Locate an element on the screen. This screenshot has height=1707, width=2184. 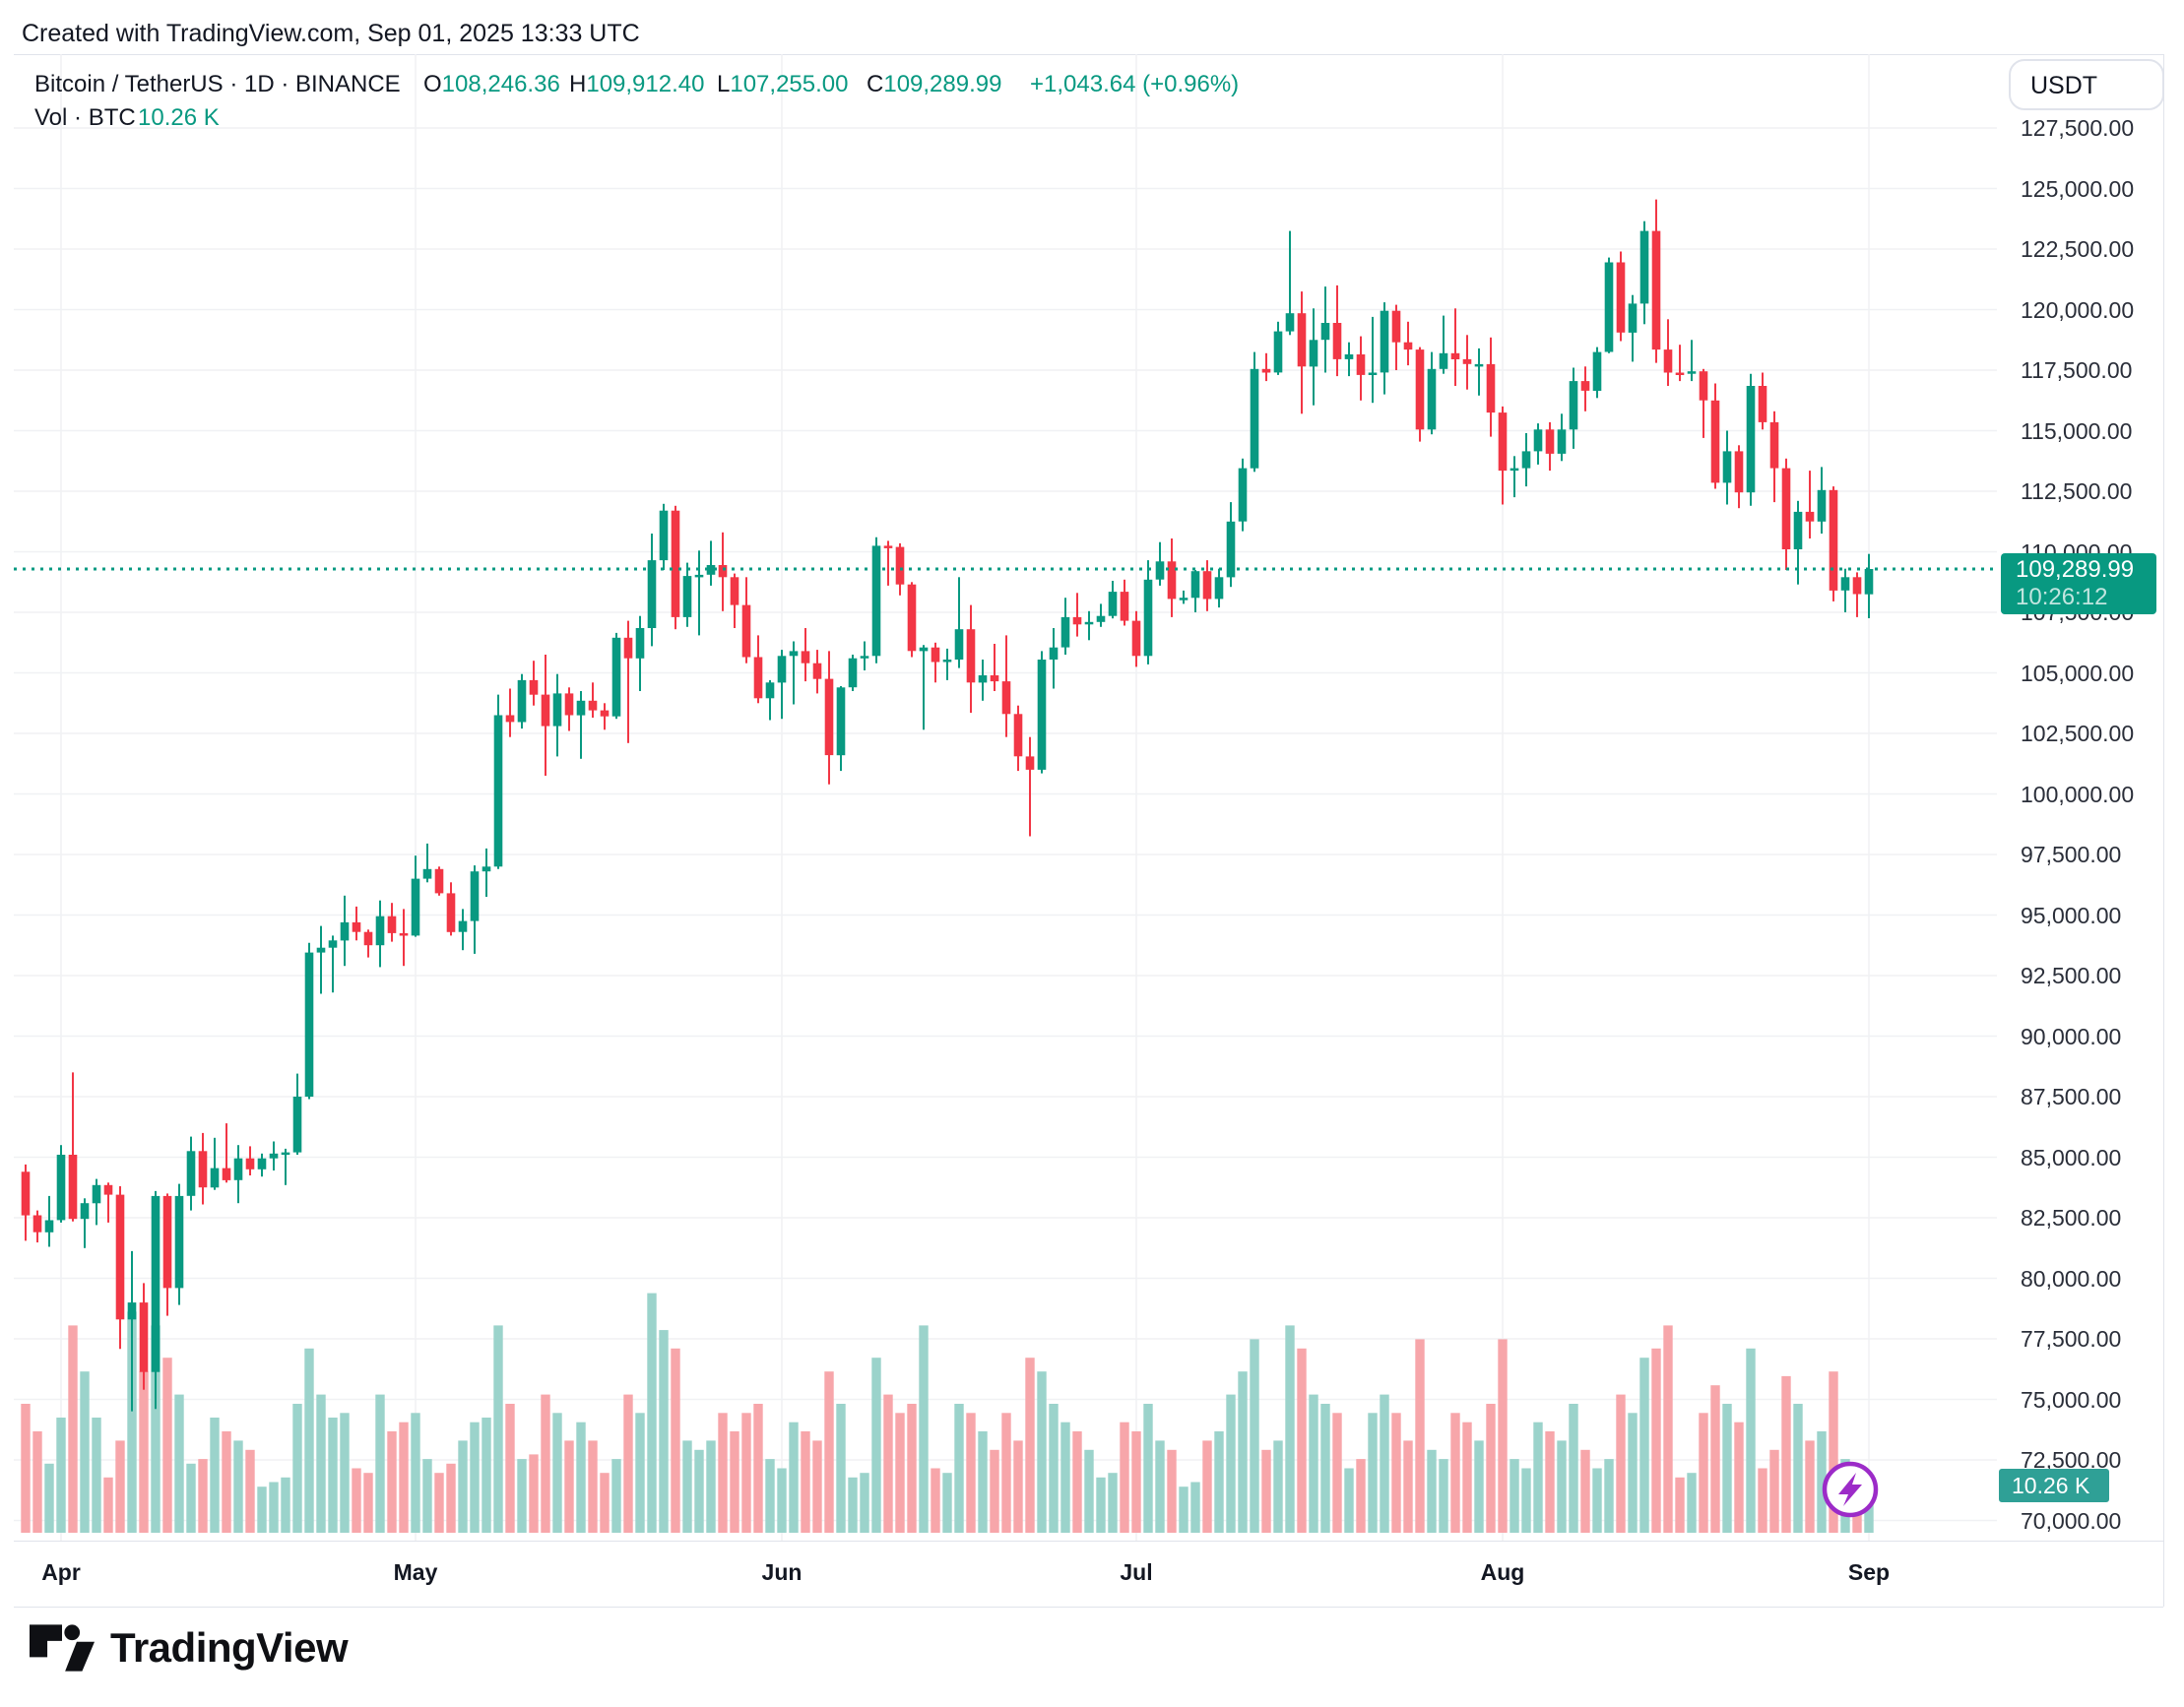
chart-bottom-border is located at coordinates (1088, 1541).